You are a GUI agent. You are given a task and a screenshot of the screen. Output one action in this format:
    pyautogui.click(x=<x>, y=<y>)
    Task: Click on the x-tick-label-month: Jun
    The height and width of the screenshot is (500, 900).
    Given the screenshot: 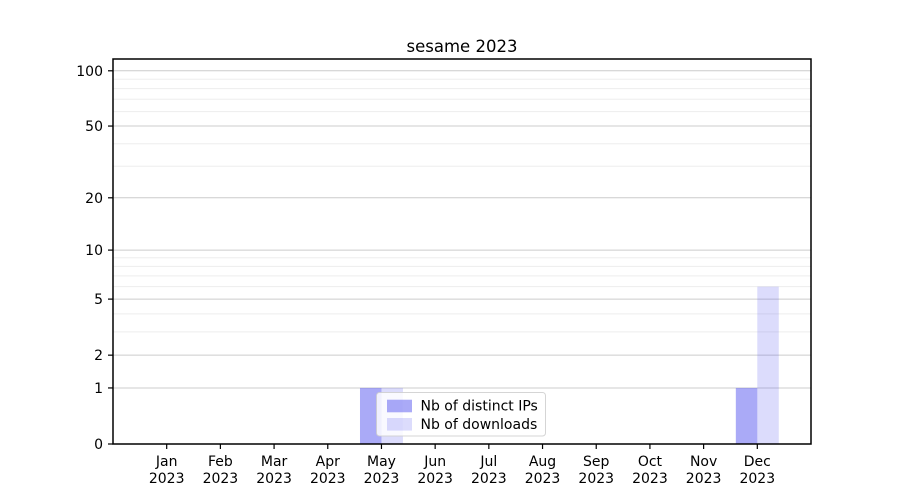 What is the action you would take?
    pyautogui.click(x=434, y=462)
    